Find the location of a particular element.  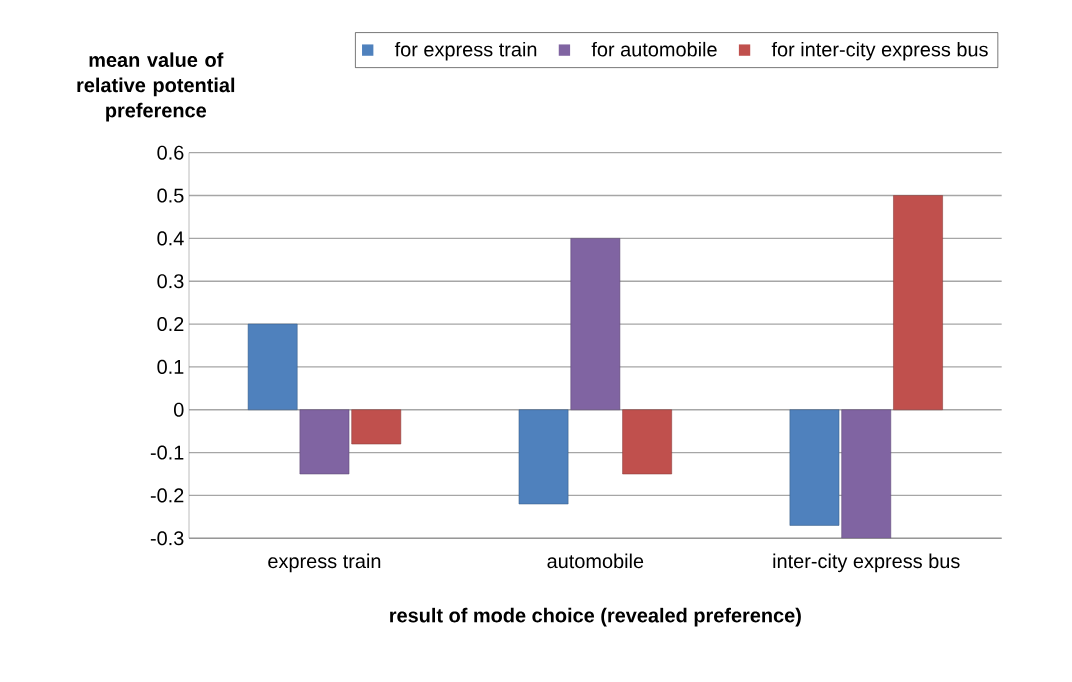

x-tick-label: automobile is located at coordinates (595, 561).